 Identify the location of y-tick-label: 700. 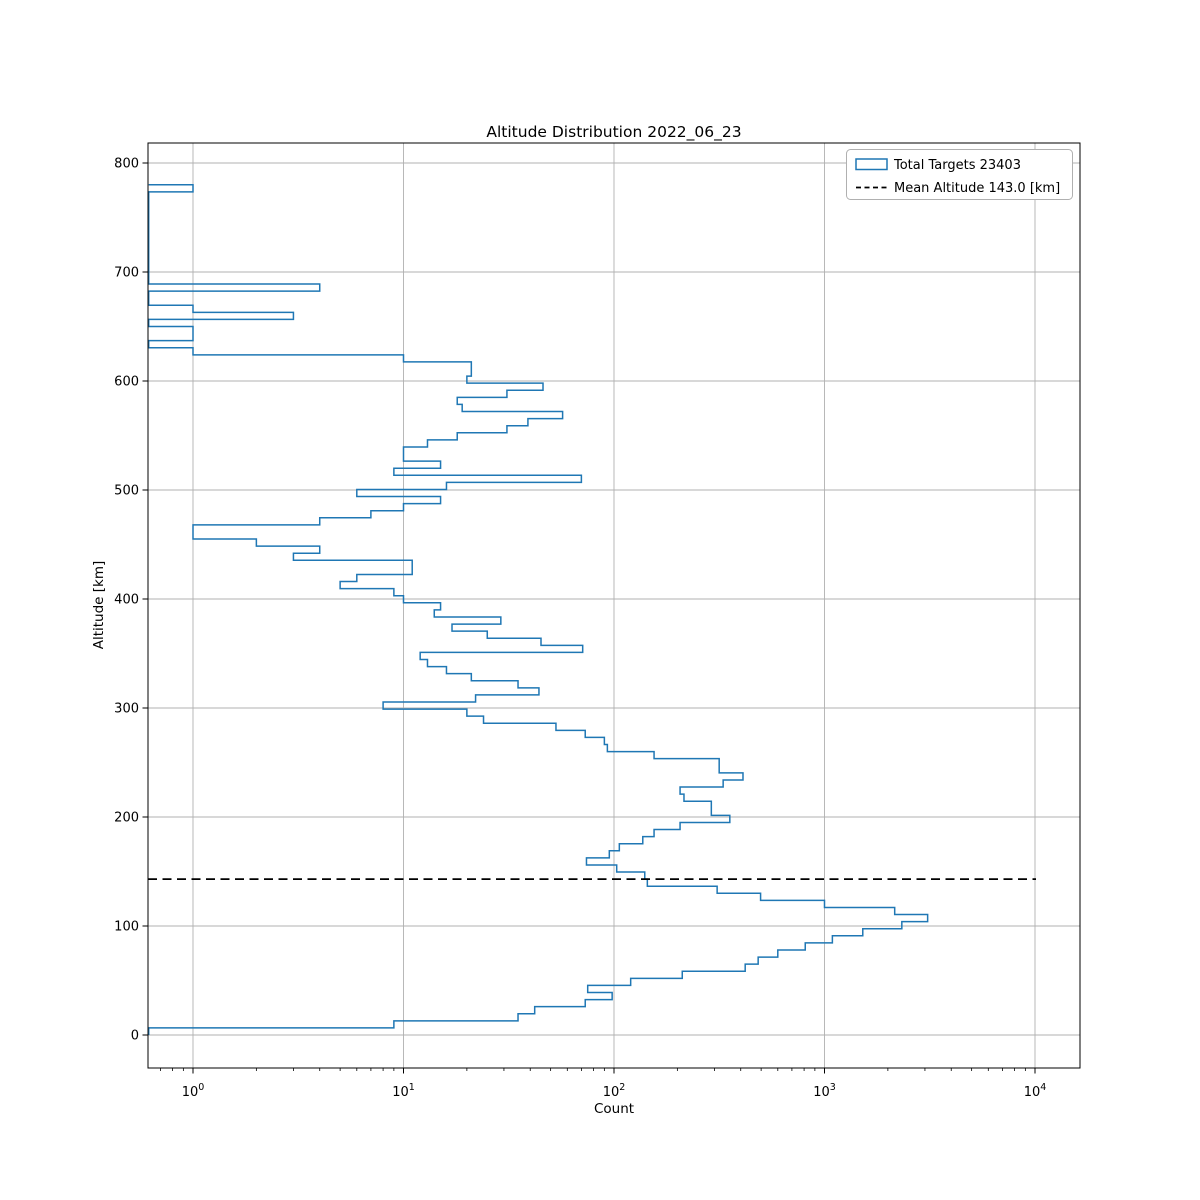
(126, 273).